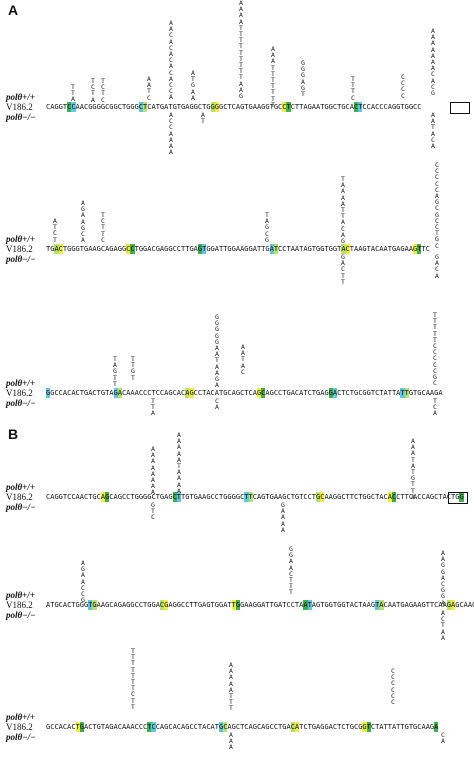 This screenshot has width=474, height=762. What do you see at coordinates (343, 210) in the screenshot?
I see `mutation-stack: T A A A A T T A C A G` at bounding box center [343, 210].